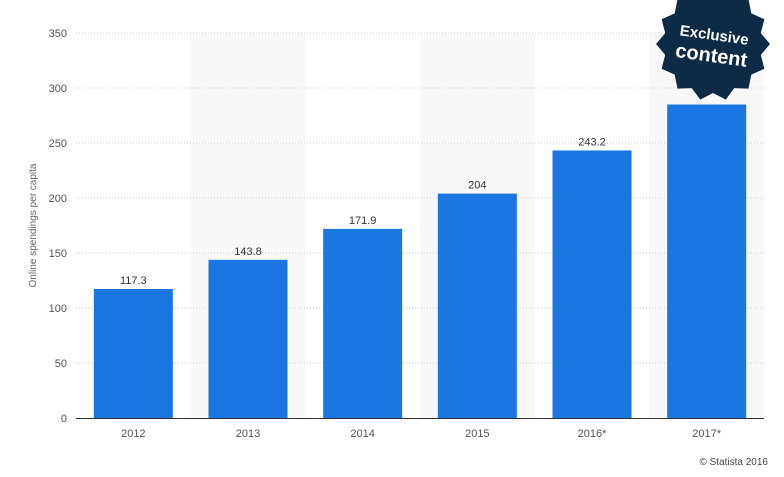 The image size is (784, 477). Describe the element at coordinates (363, 323) in the screenshot. I see `bar-2014` at that location.